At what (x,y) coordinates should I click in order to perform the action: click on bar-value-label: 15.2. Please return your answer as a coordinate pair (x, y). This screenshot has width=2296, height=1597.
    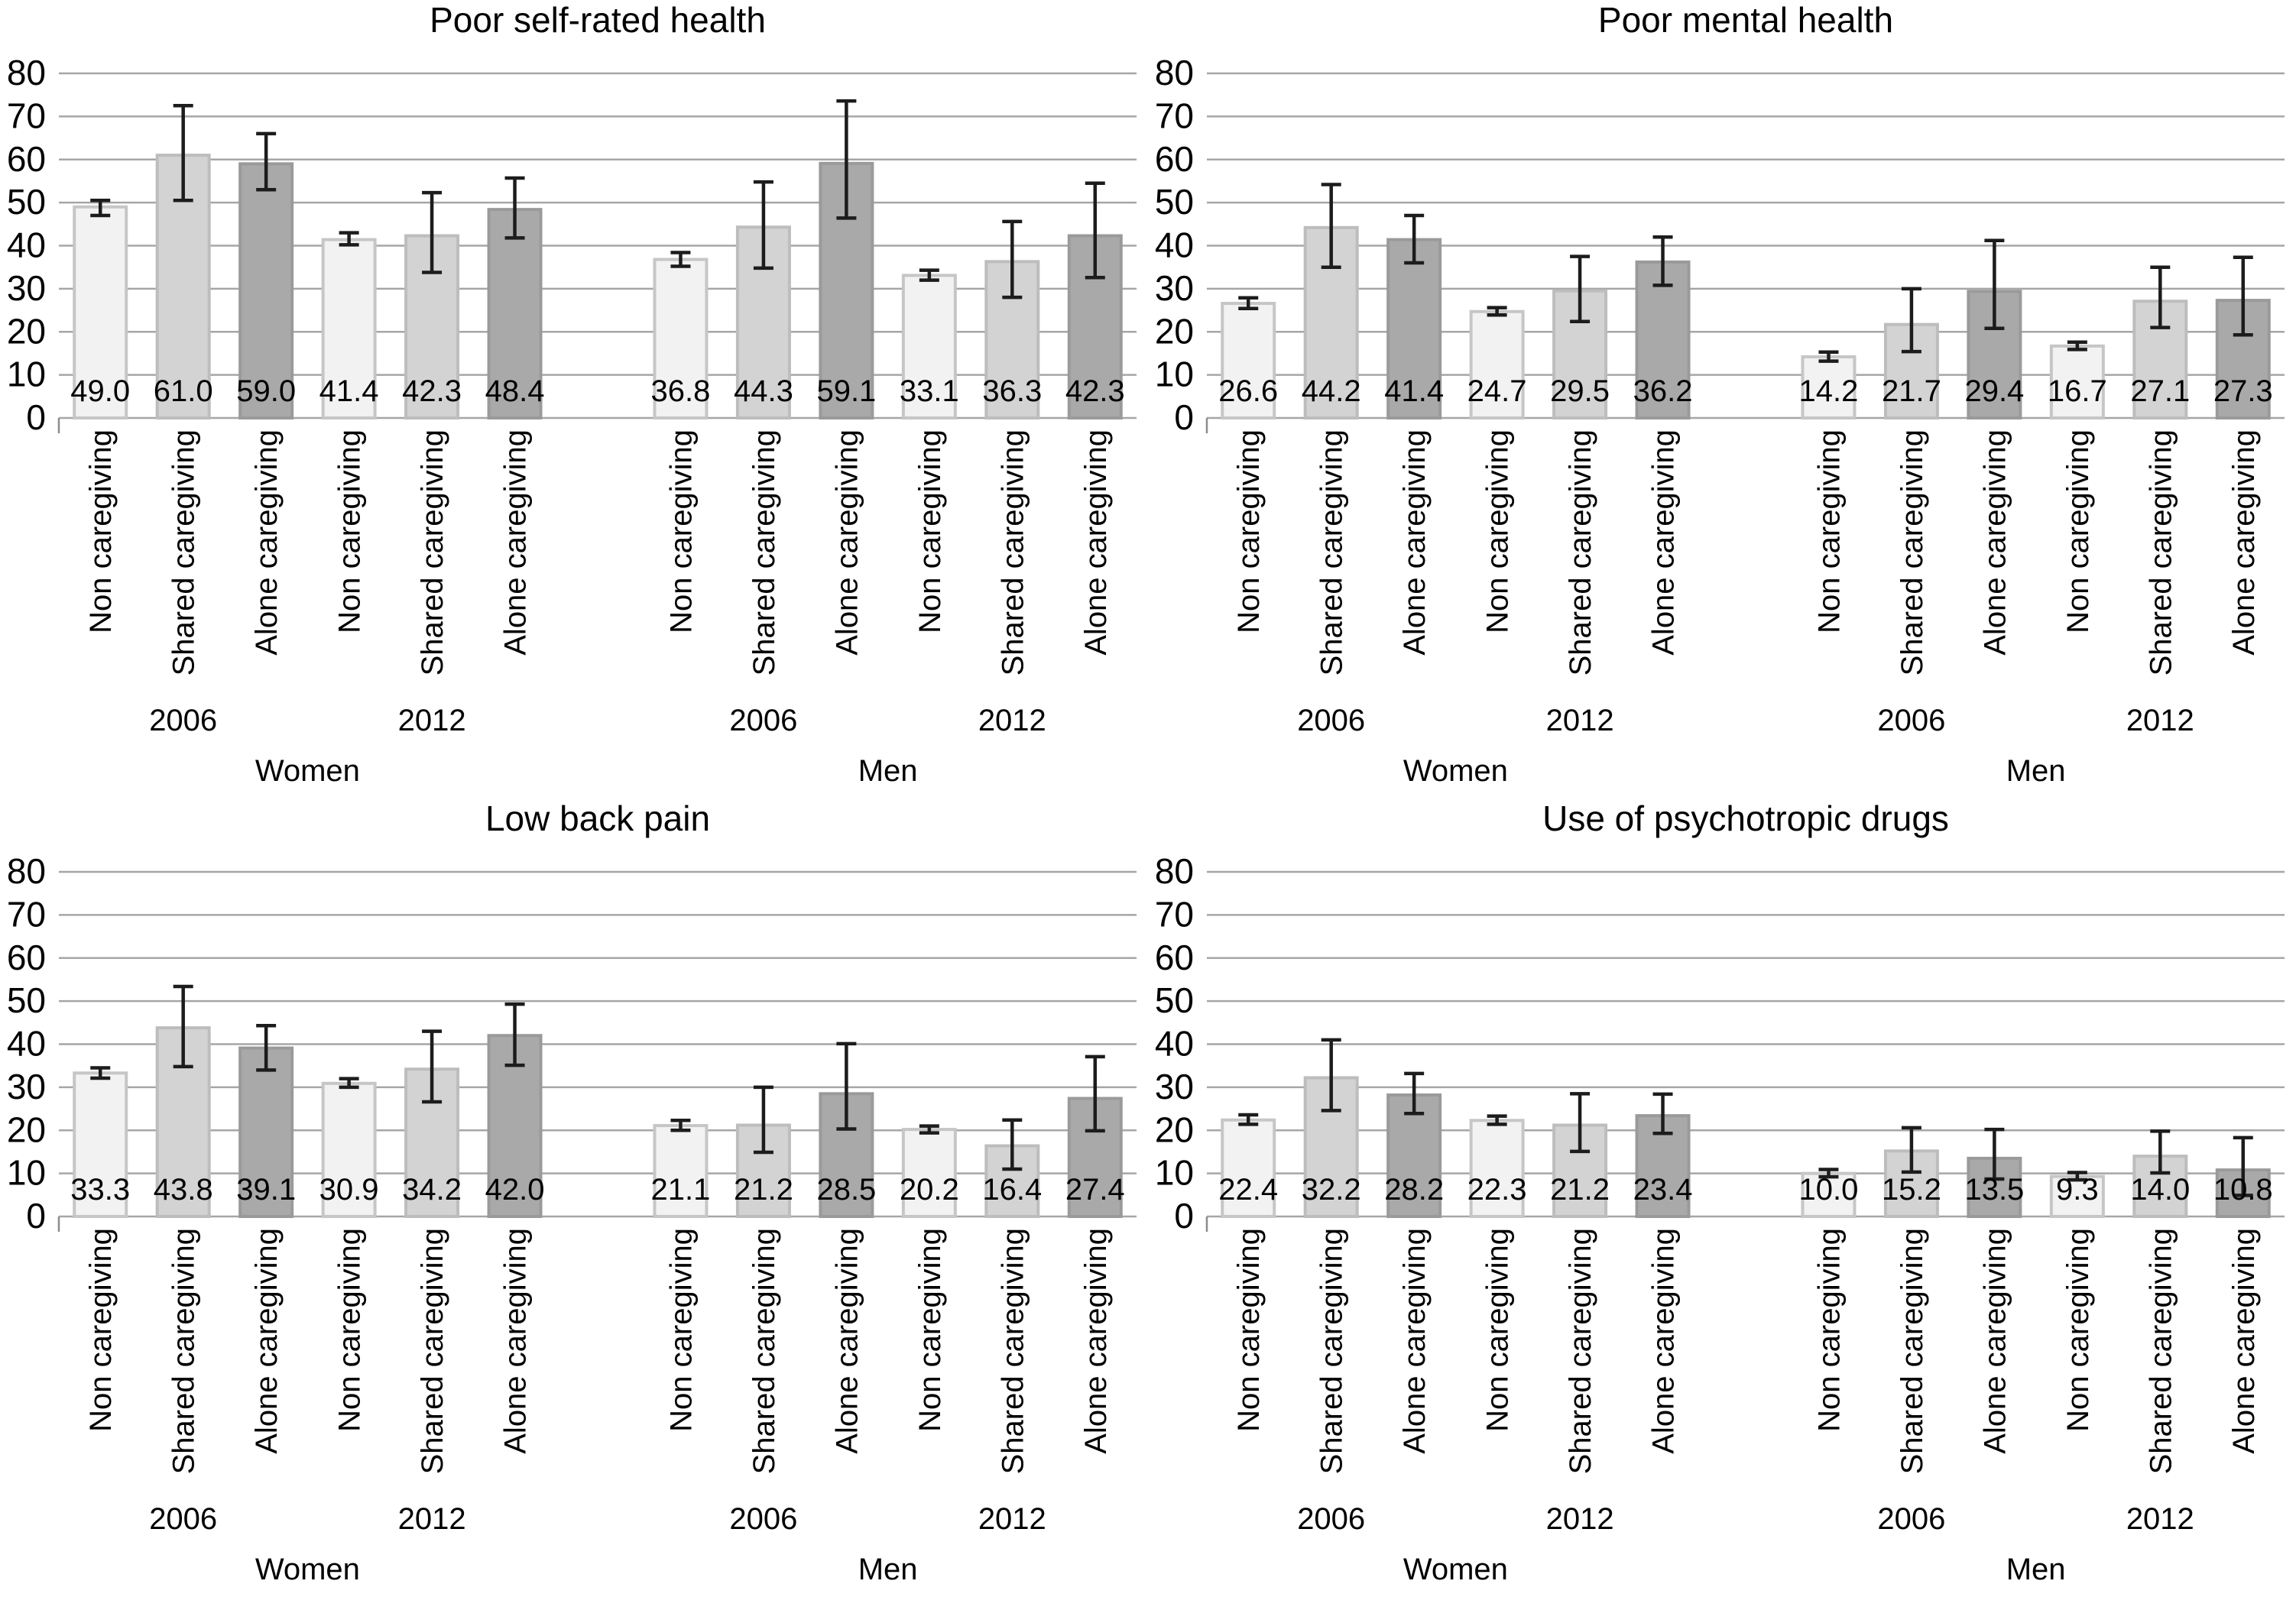
    Looking at the image, I should click on (1911, 1190).